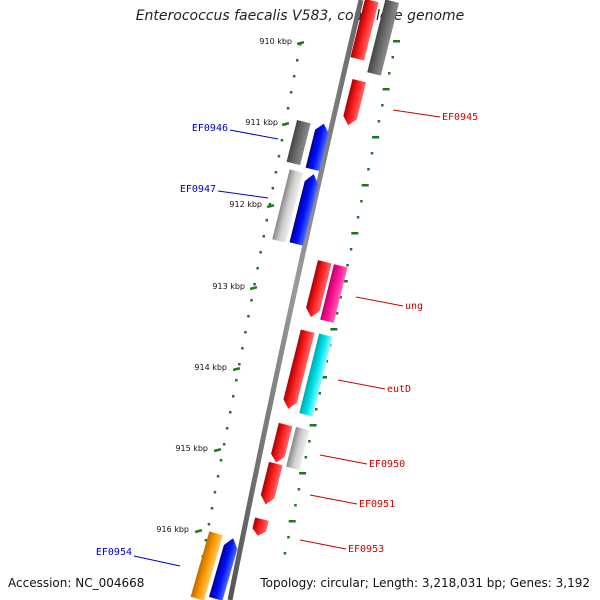  I want to click on tick-label: 915 kbp, so click(191, 448).